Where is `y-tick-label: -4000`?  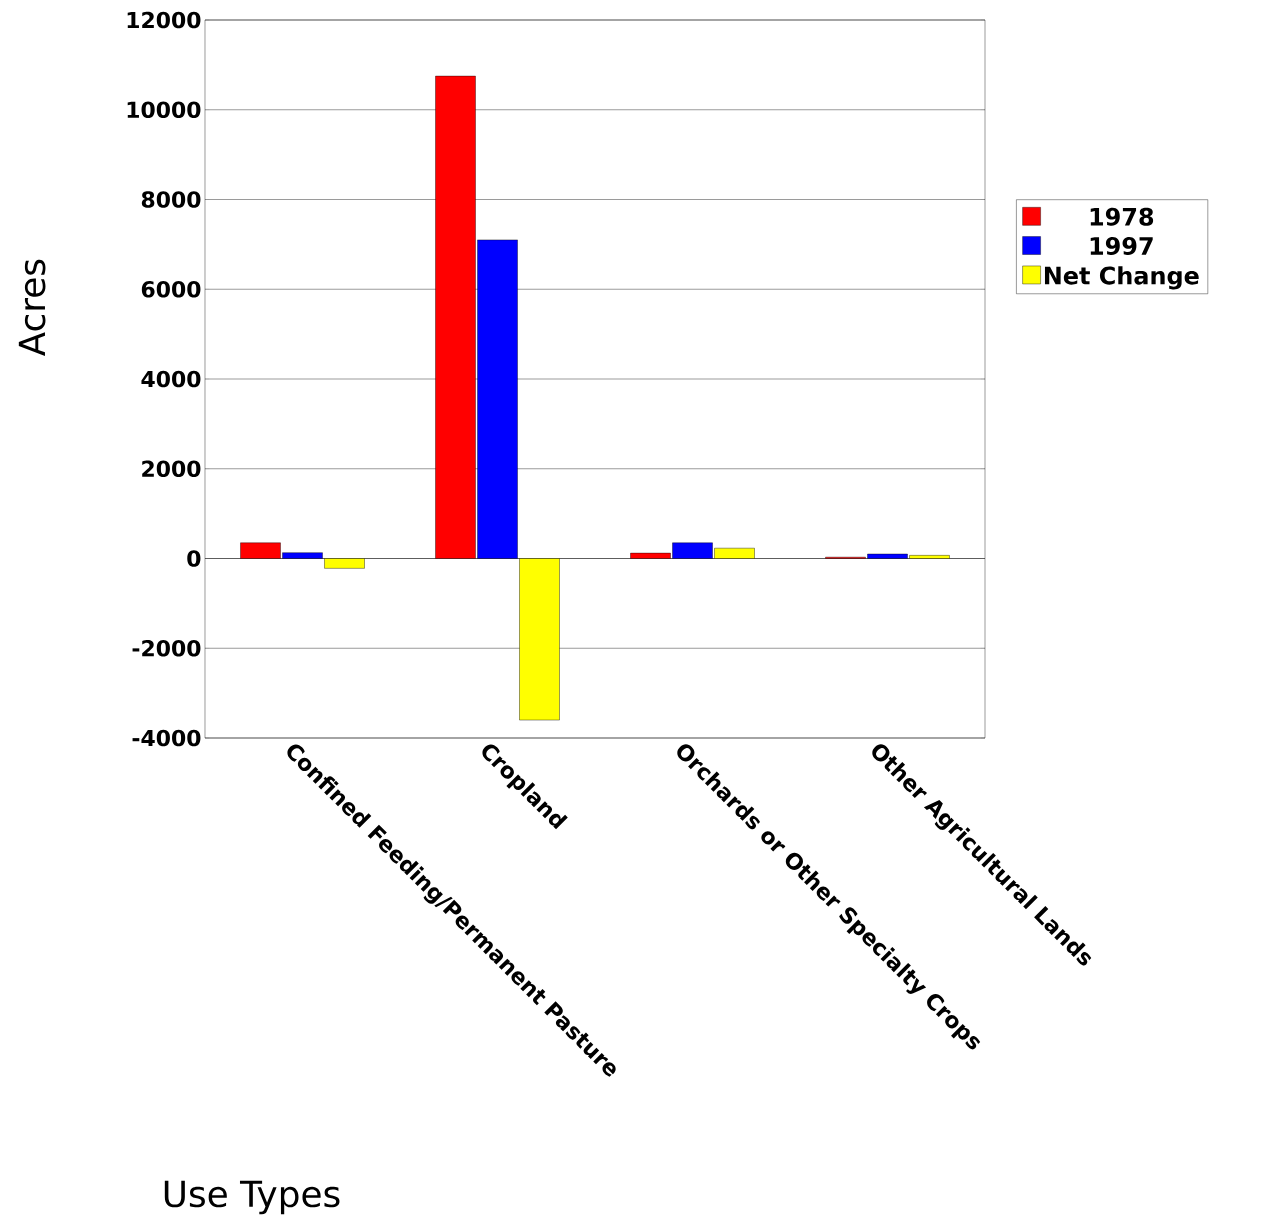 y-tick-label: -4000 is located at coordinates (166, 738).